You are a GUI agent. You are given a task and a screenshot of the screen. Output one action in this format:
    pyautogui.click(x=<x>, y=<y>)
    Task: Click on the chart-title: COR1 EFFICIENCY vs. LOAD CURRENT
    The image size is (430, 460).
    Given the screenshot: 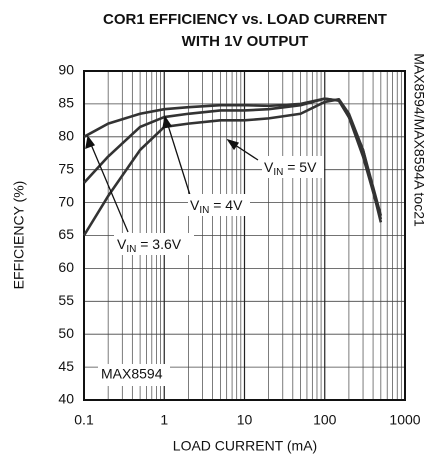 What is the action you would take?
    pyautogui.click(x=245, y=19)
    